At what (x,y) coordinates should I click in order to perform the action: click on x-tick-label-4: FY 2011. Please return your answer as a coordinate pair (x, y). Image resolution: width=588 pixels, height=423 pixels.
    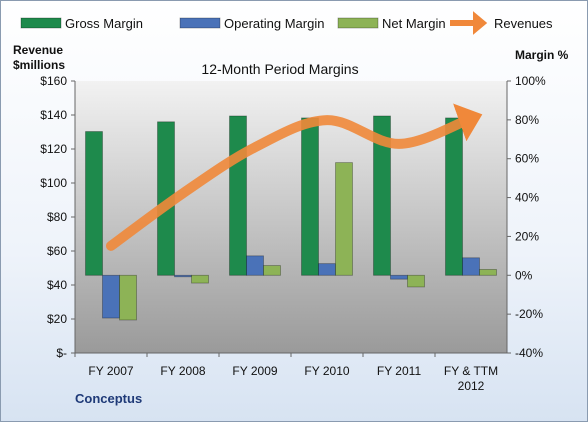
    Looking at the image, I should click on (399, 371).